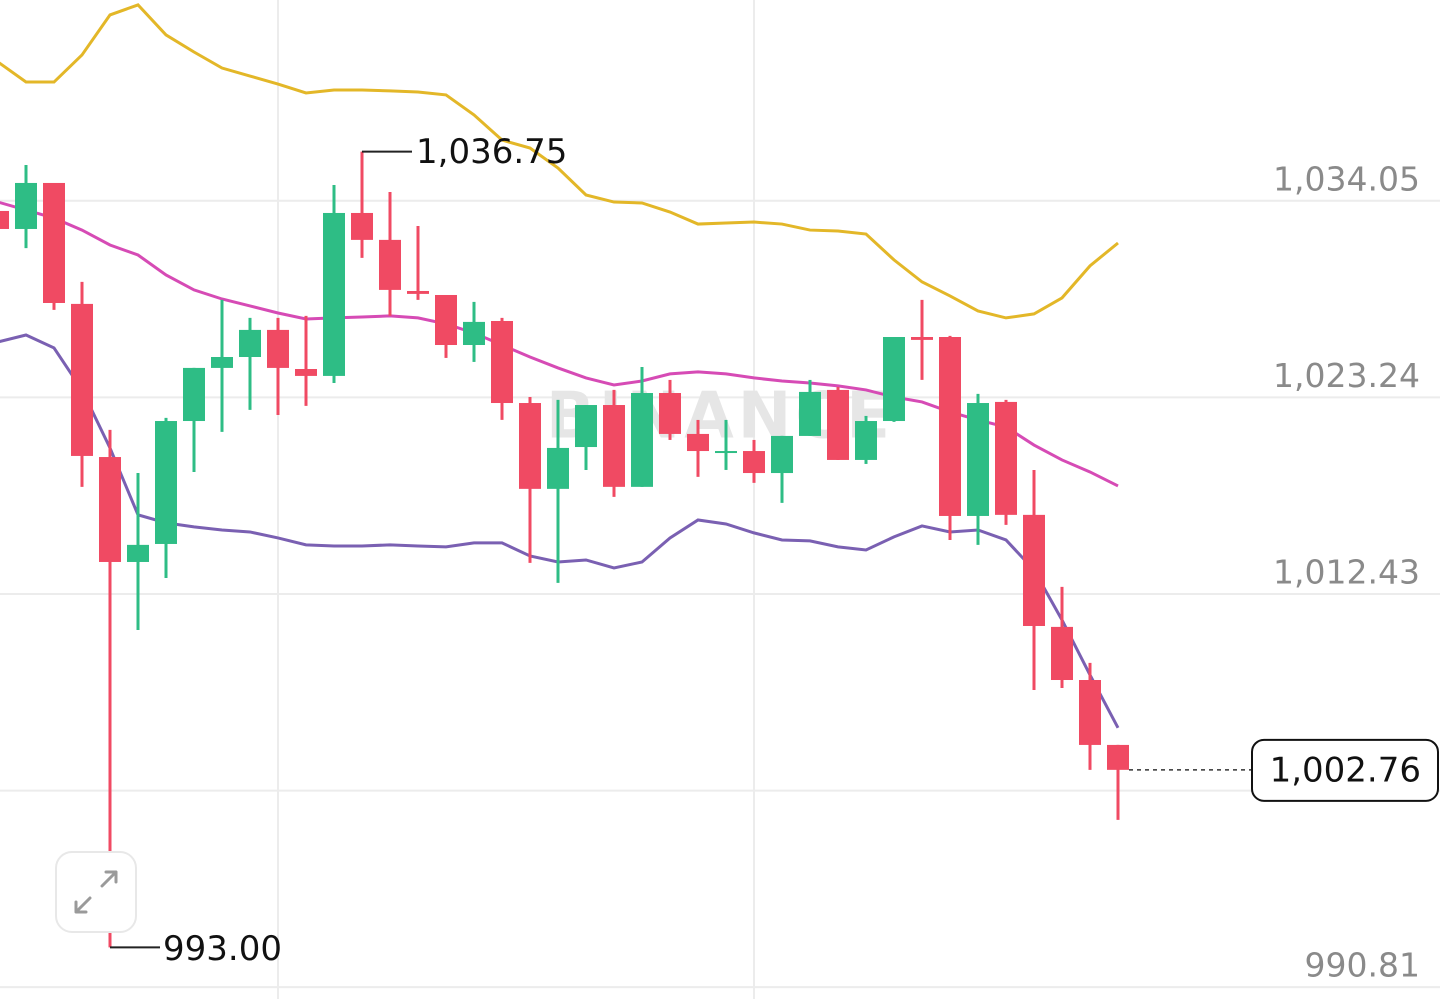 The width and height of the screenshot is (1440, 999). I want to click on price-label: 1,002.76, so click(1345, 770).